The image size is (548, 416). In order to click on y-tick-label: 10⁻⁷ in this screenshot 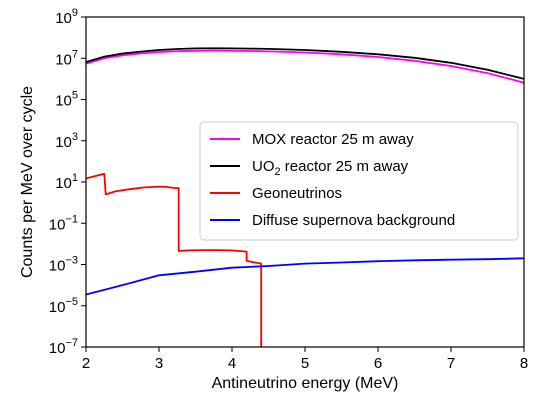, I will do `click(63, 347)`.